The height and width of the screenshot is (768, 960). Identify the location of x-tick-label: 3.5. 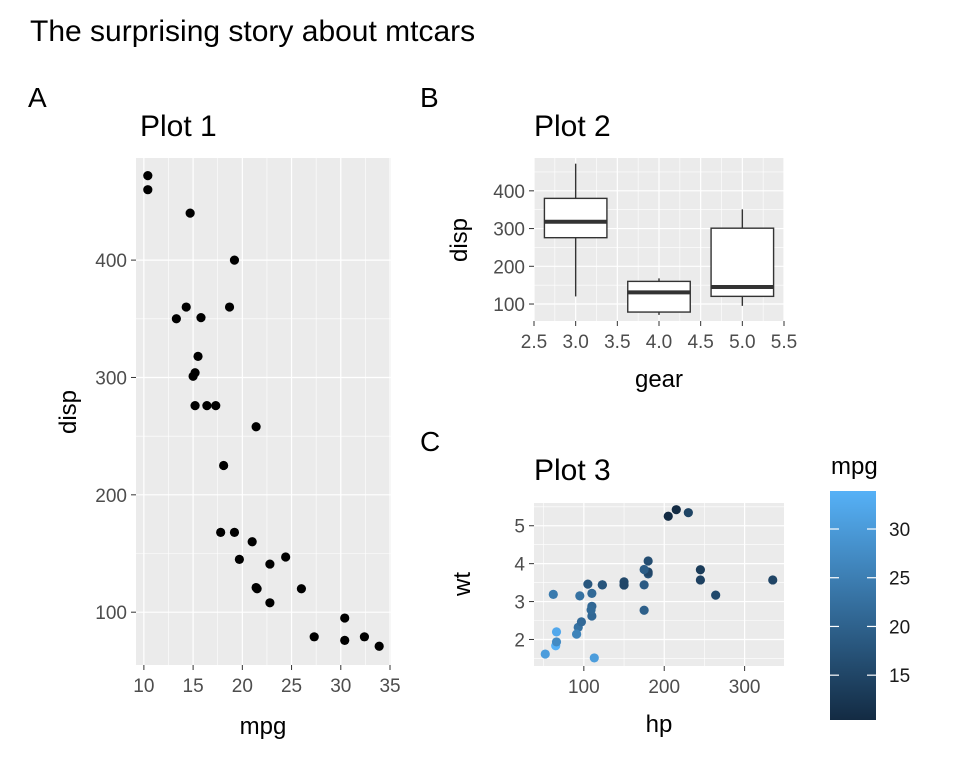
(617, 342).